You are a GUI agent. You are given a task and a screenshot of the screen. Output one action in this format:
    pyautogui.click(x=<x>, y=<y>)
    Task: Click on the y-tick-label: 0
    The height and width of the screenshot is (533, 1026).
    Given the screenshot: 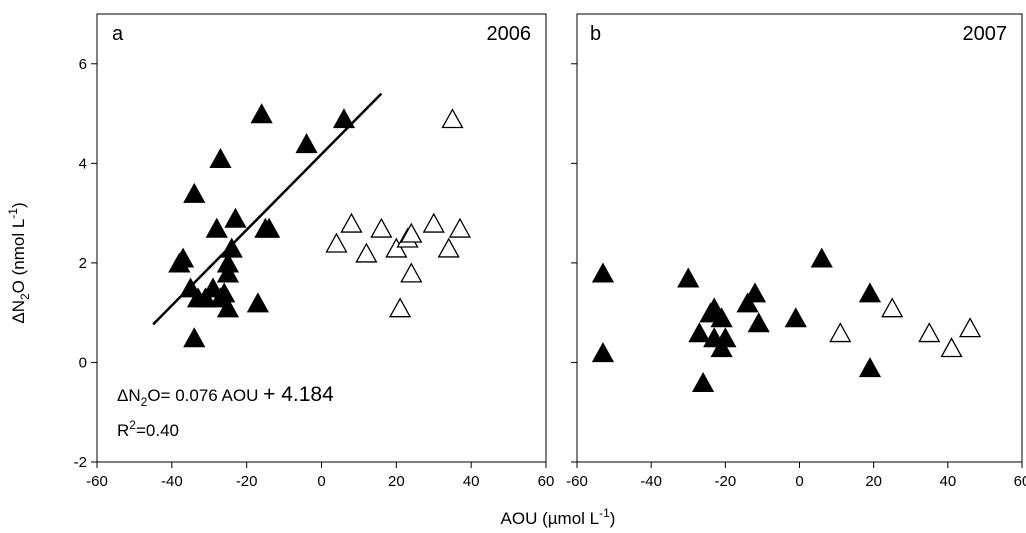 What is the action you would take?
    pyautogui.click(x=83, y=362)
    